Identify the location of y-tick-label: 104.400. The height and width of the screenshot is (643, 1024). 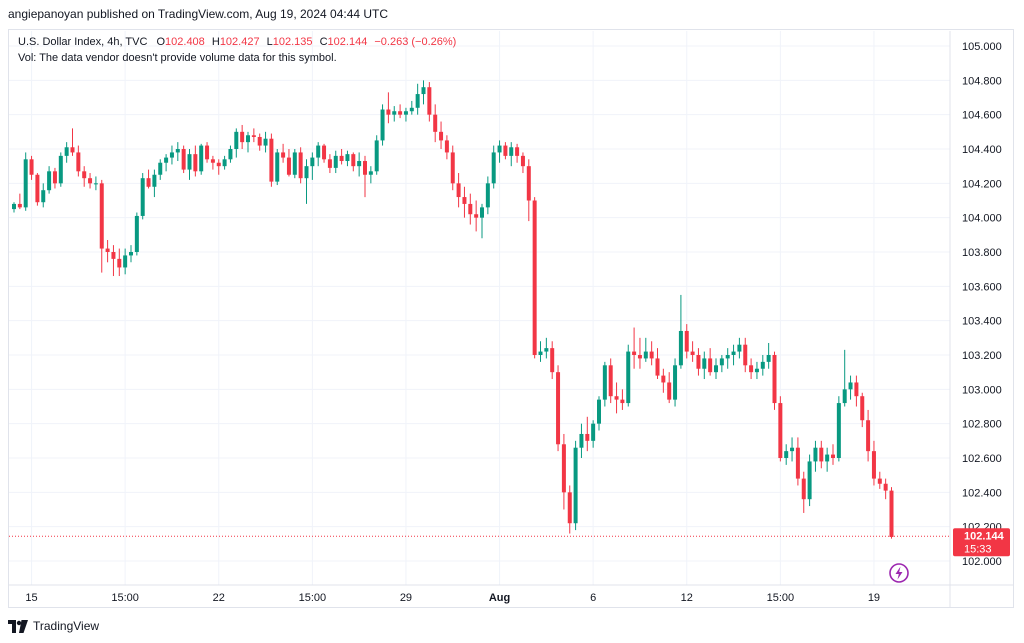
(982, 150).